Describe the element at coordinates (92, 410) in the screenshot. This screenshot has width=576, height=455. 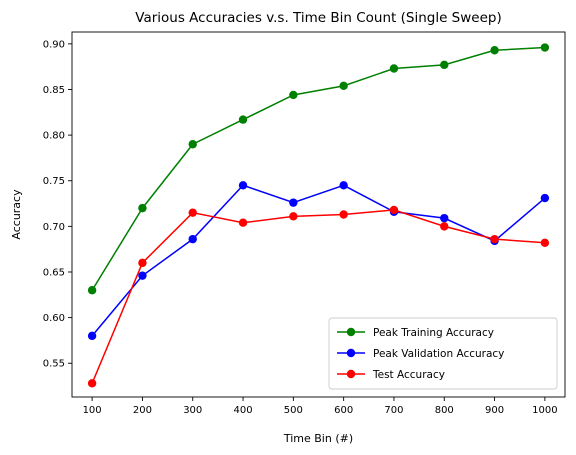
I see `x-tick-label: 100` at that location.